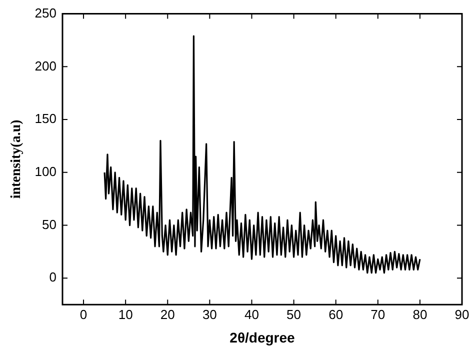 This screenshot has height=355, width=474. What do you see at coordinates (16, 159) in the screenshot?
I see `y-axis-title: intensity(a.u)` at bounding box center [16, 159].